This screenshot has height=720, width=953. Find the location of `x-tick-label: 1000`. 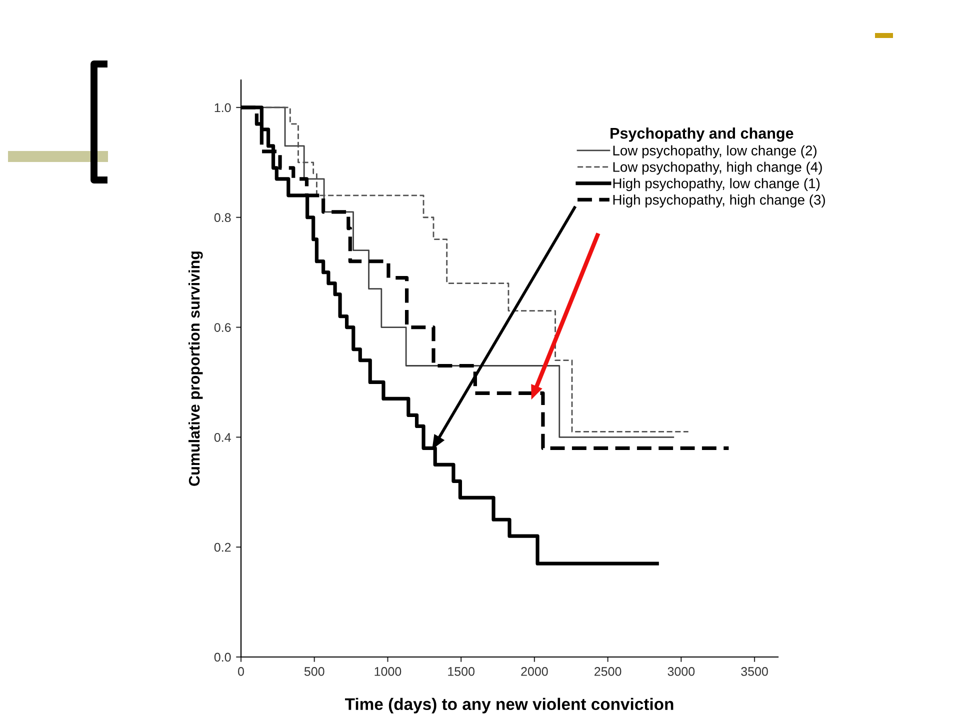

x-tick-label: 1000 is located at coordinates (388, 671).